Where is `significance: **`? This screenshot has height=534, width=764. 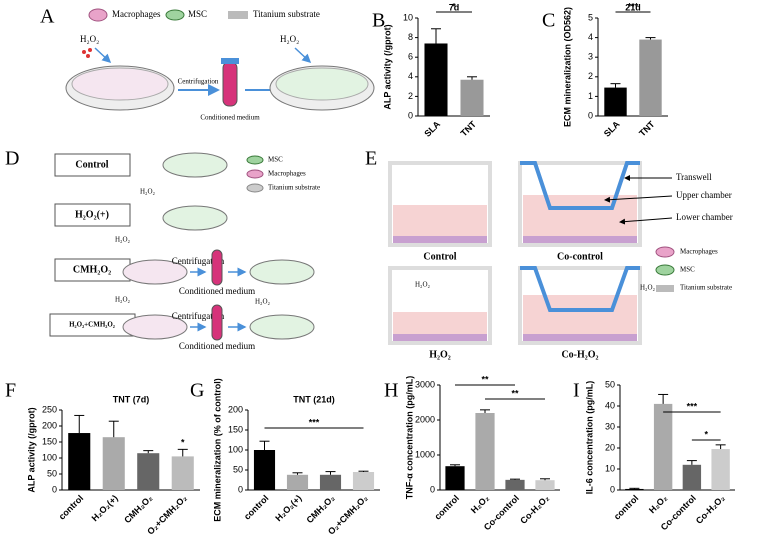 significance: ** is located at coordinates (515, 393).